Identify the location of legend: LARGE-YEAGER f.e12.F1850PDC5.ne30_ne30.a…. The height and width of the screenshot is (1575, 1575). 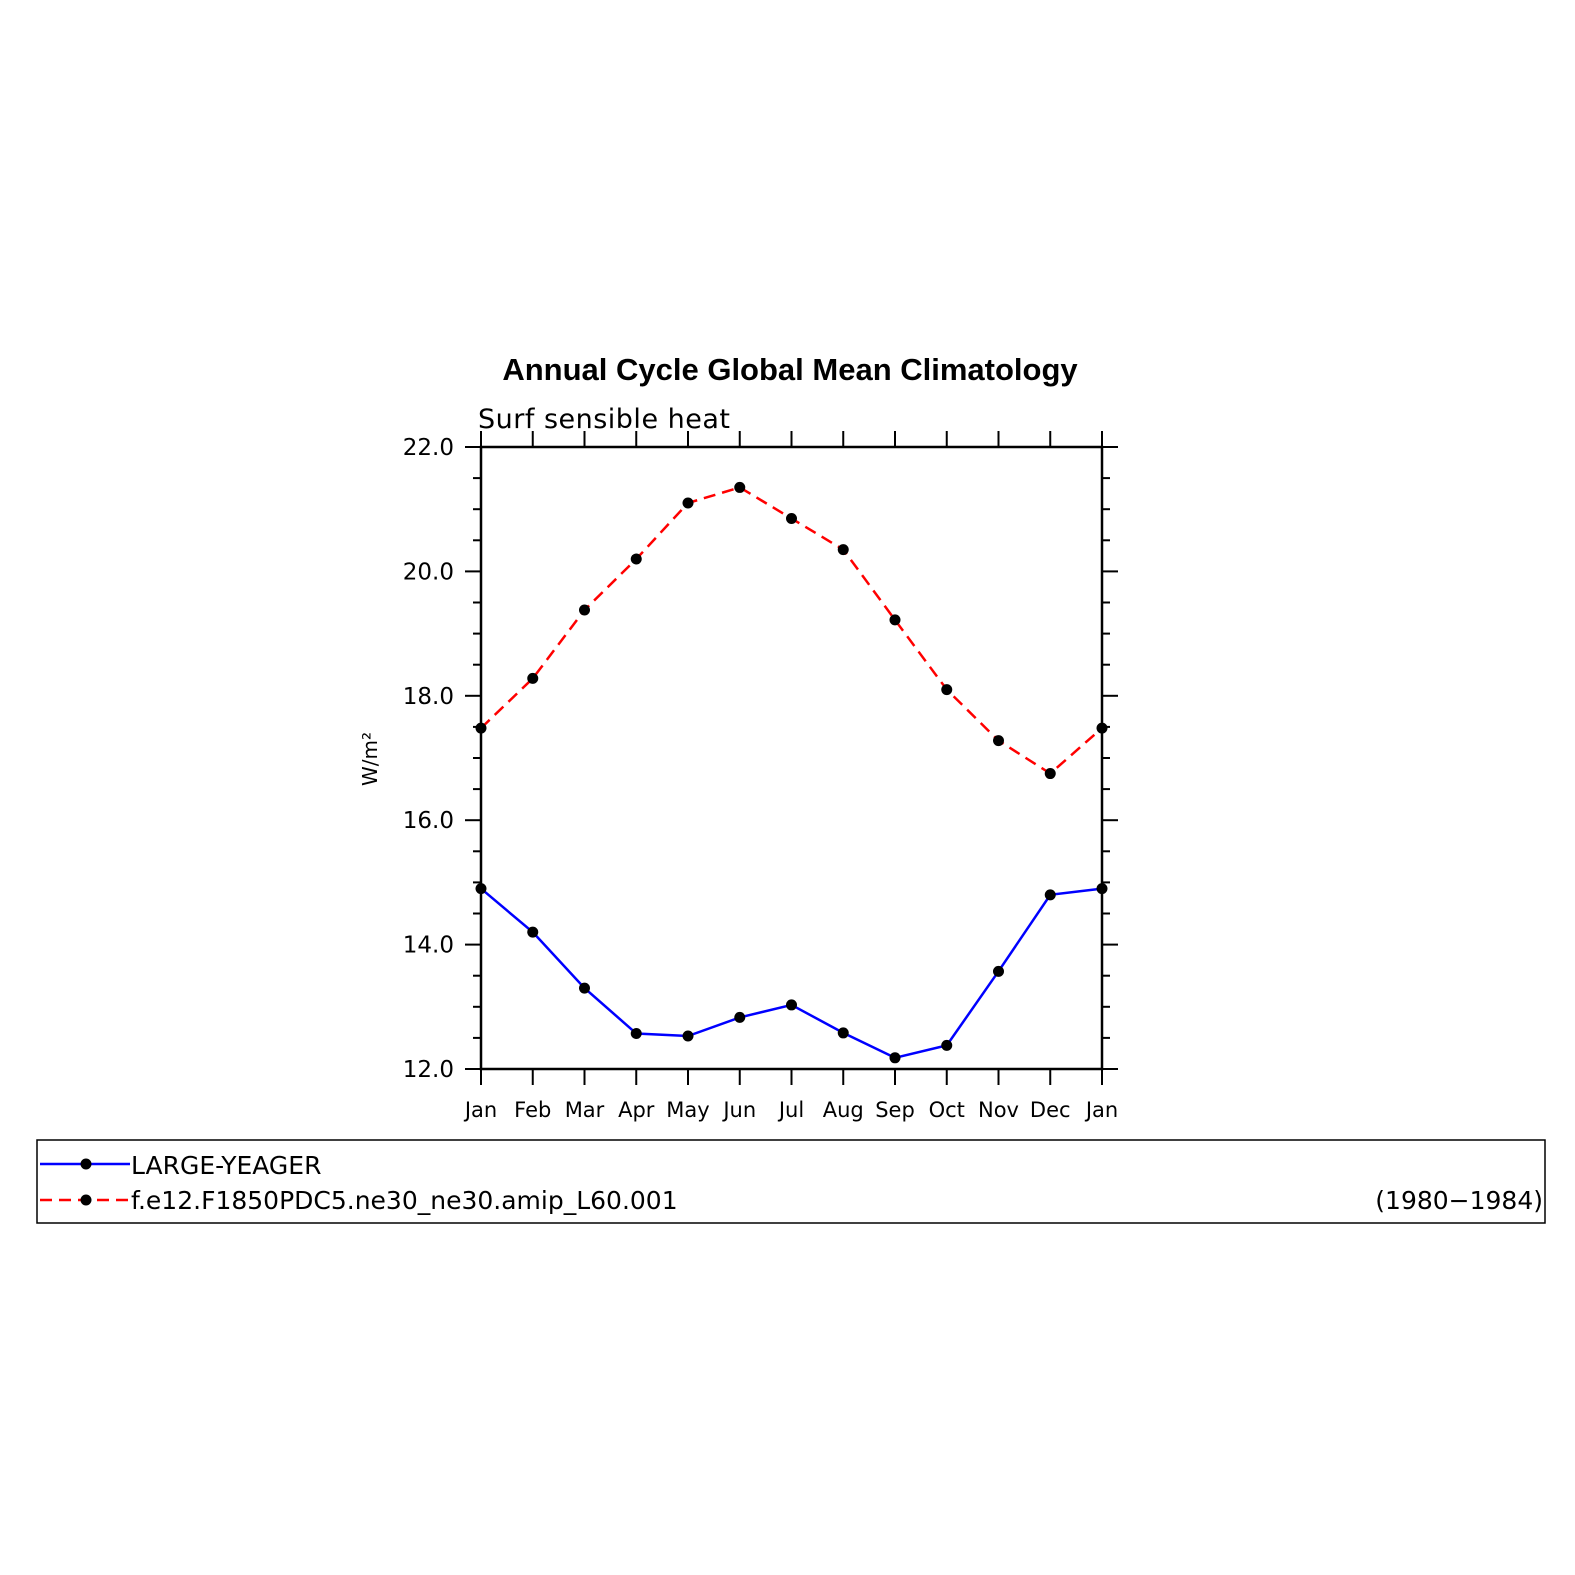
(791, 1181).